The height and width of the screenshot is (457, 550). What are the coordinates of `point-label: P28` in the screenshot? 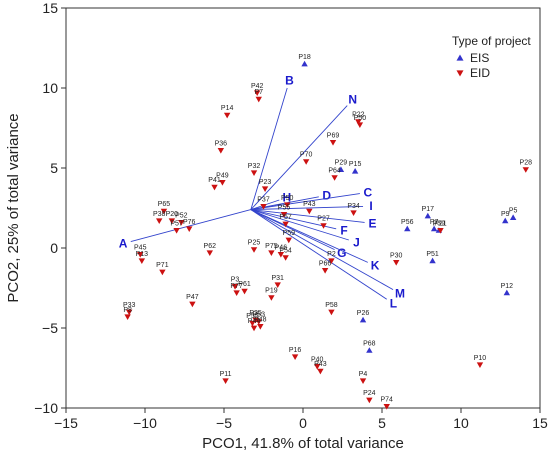 It's located at (526, 163).